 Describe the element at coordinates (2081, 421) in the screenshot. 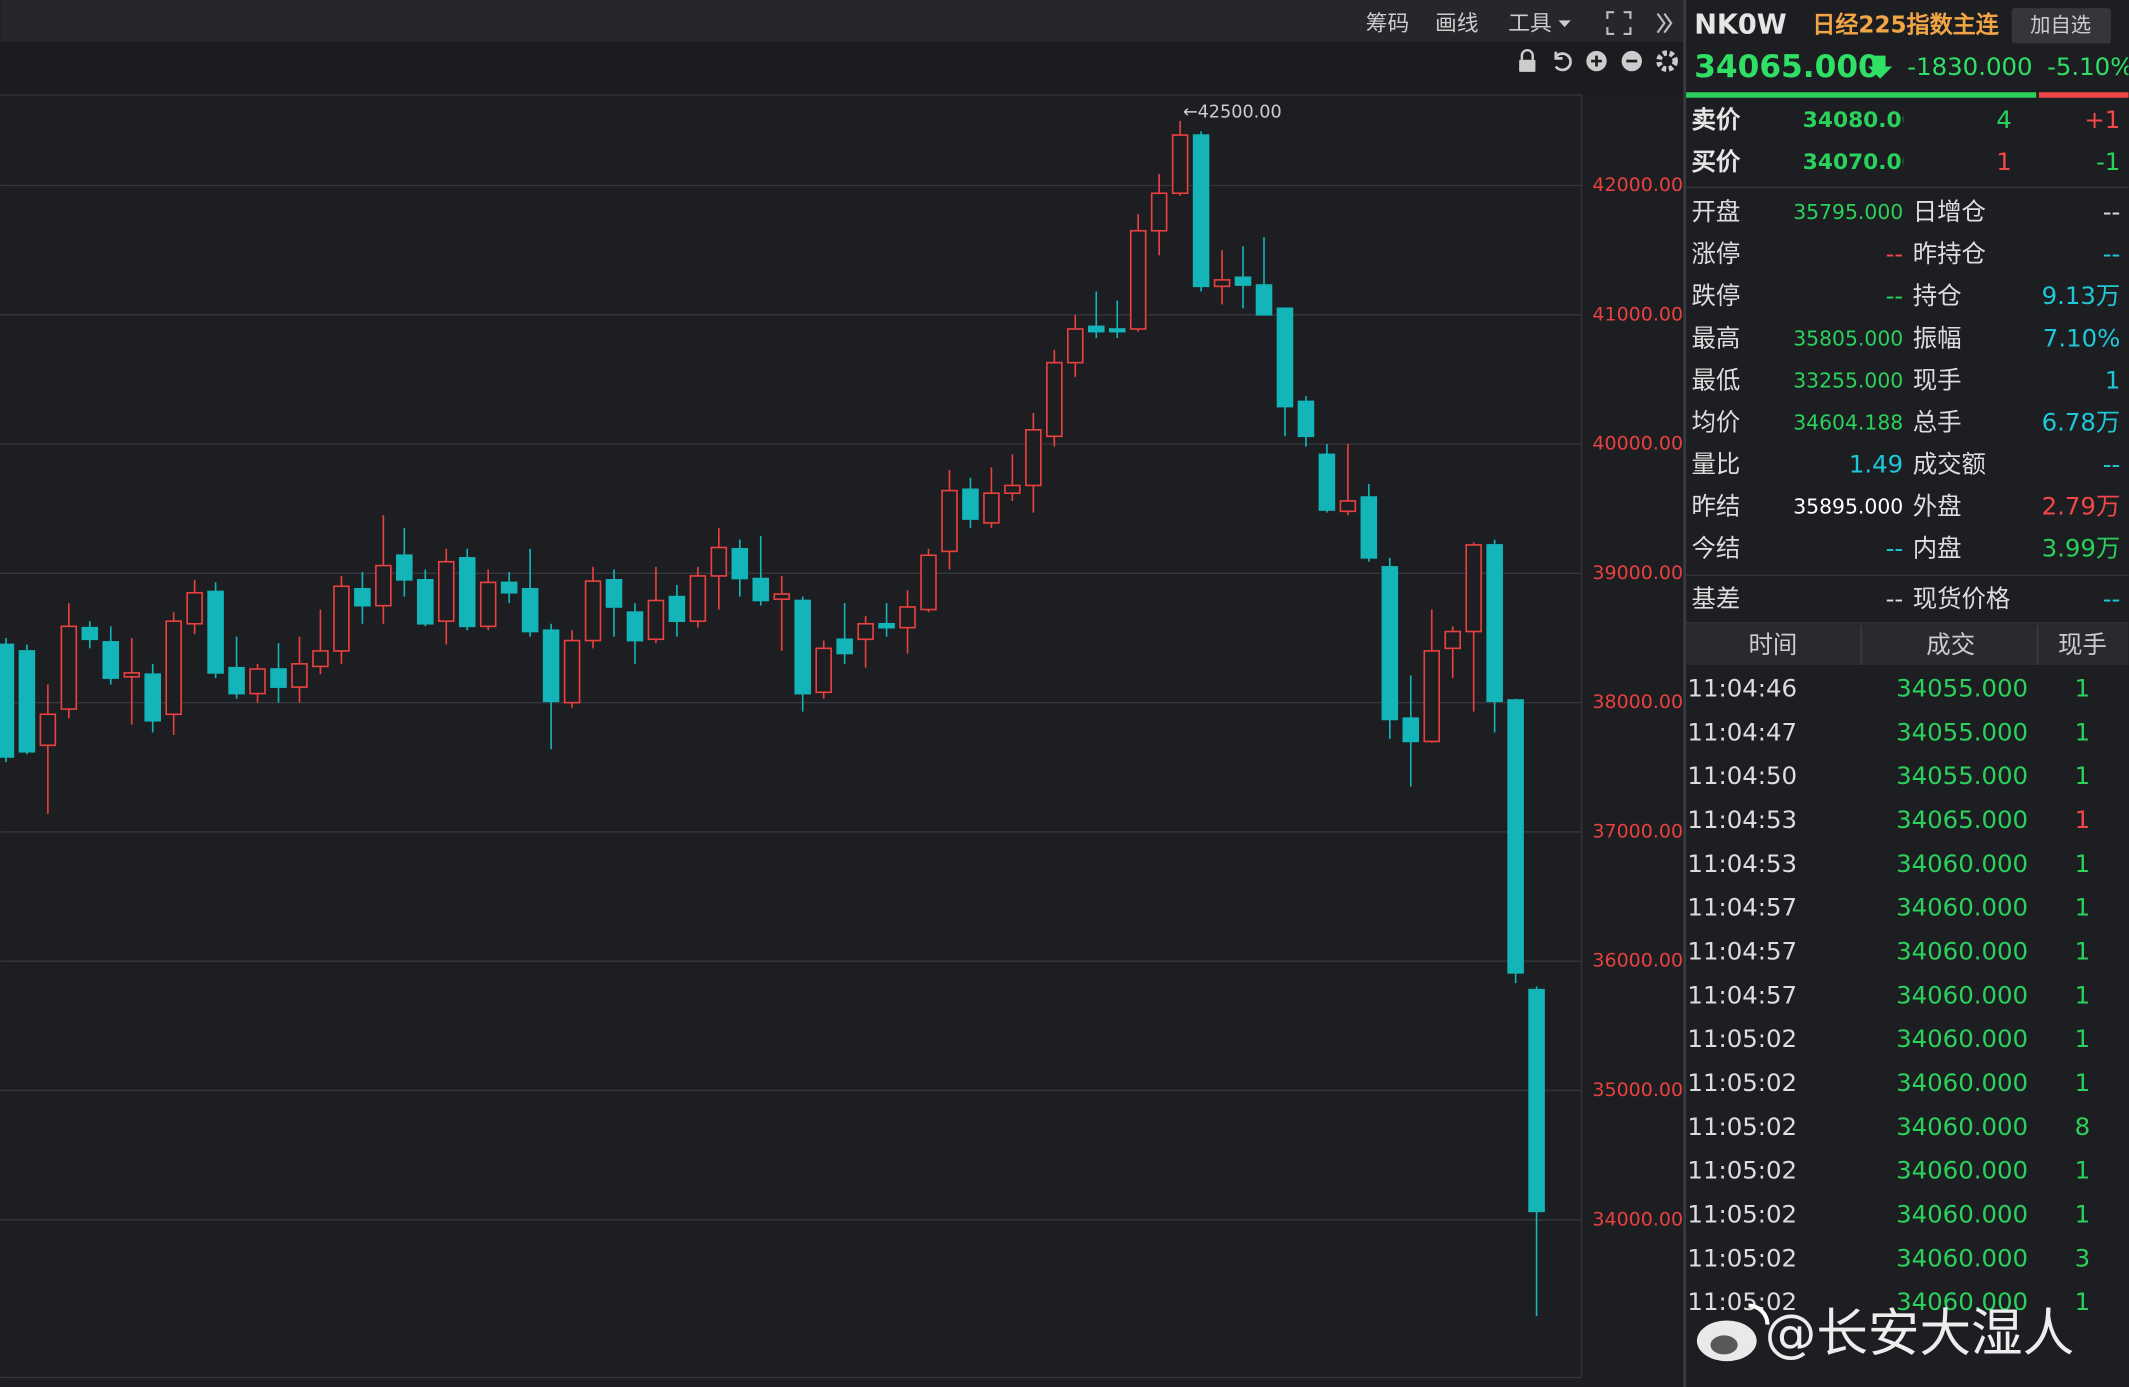

I see `stat-value: 6.78万` at that location.